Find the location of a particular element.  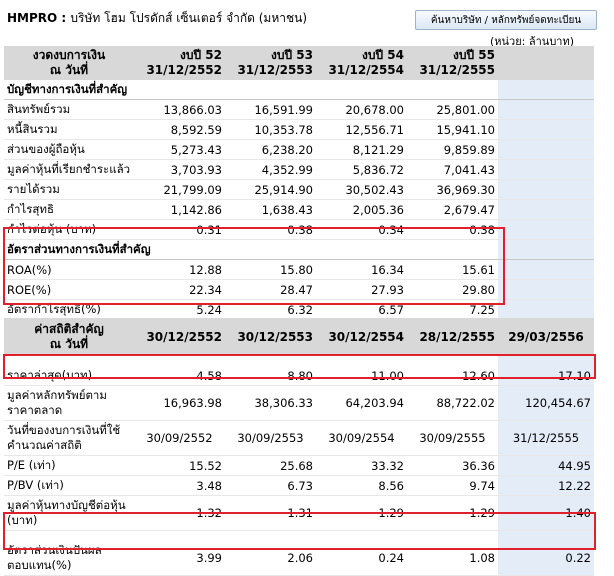

table-cell: ROE(%) is located at coordinates (69, 289).